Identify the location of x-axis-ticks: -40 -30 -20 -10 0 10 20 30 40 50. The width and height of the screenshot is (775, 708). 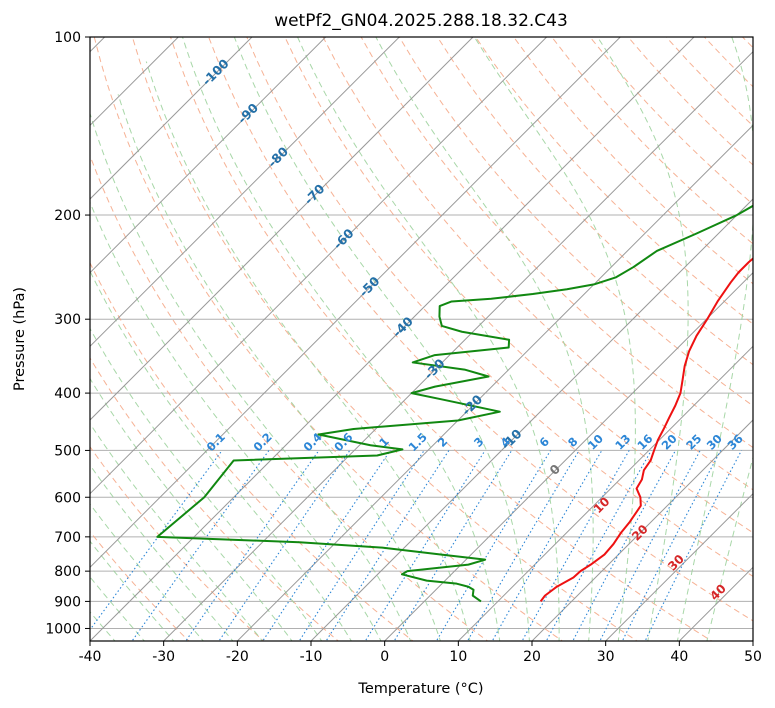
(420, 653).